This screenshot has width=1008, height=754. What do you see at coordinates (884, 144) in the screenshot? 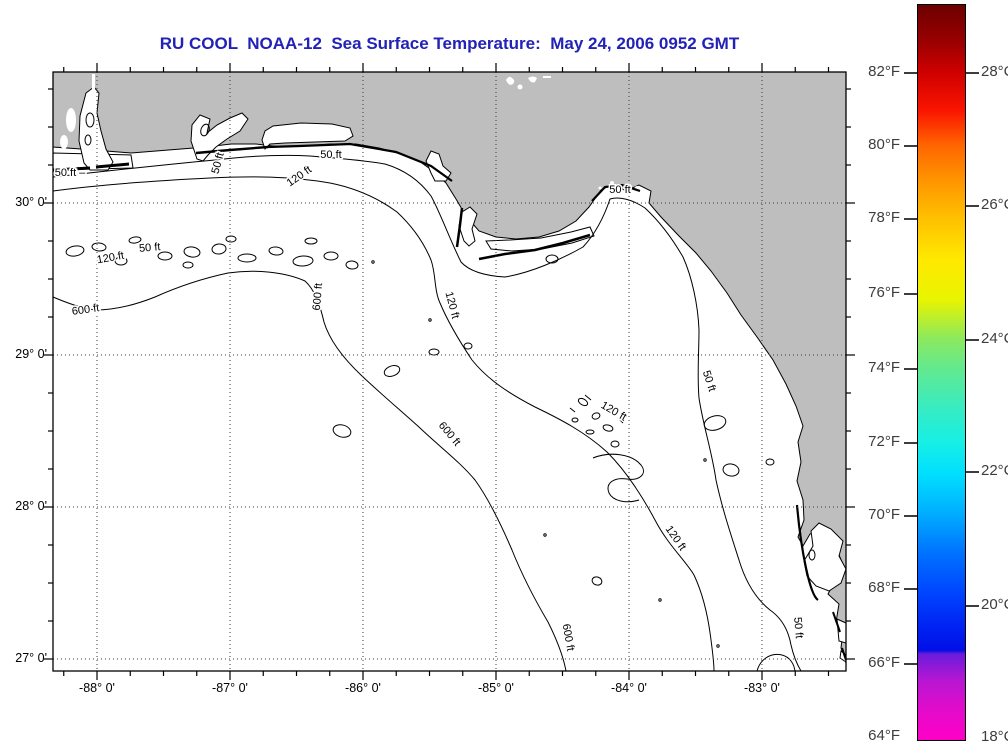
I see `fahrenheit-label: 80°F` at bounding box center [884, 144].